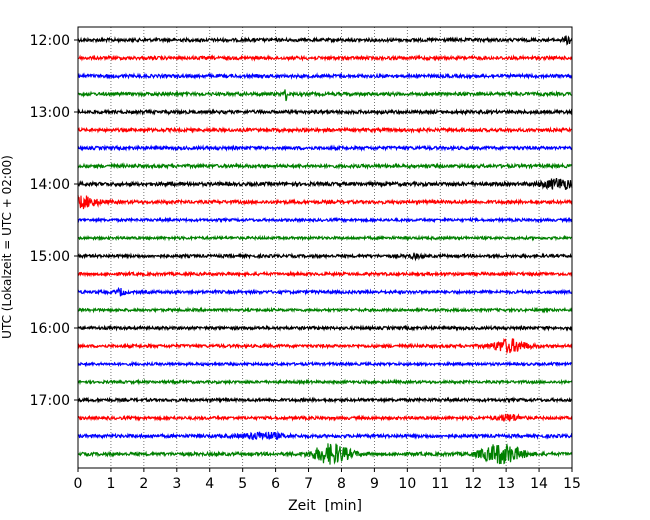  I want to click on y-axis: 12:00 13:00 14:00 15:00 16:00 17:00, so click(54, 221).